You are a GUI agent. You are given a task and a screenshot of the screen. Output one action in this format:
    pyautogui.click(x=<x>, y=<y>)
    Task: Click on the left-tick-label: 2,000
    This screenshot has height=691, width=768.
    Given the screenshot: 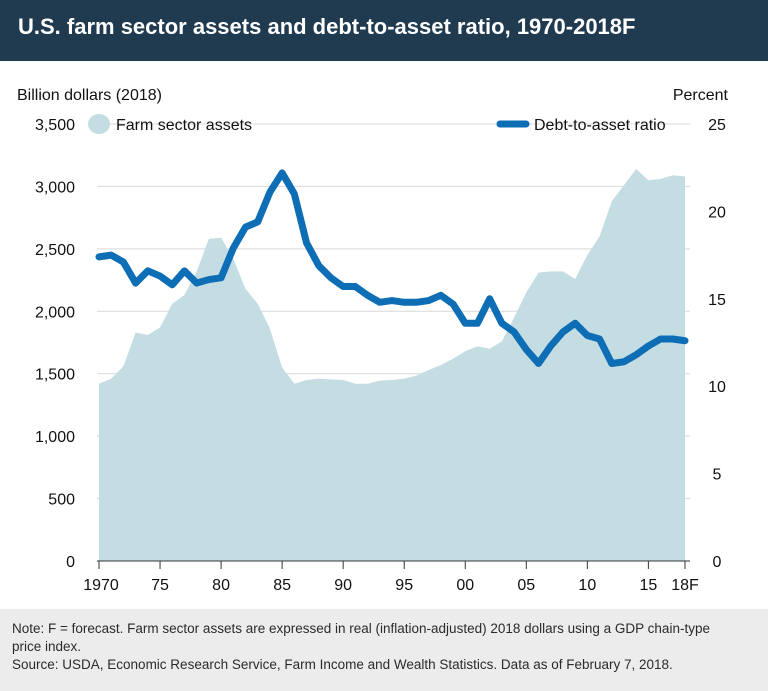 What is the action you would take?
    pyautogui.click(x=55, y=312)
    